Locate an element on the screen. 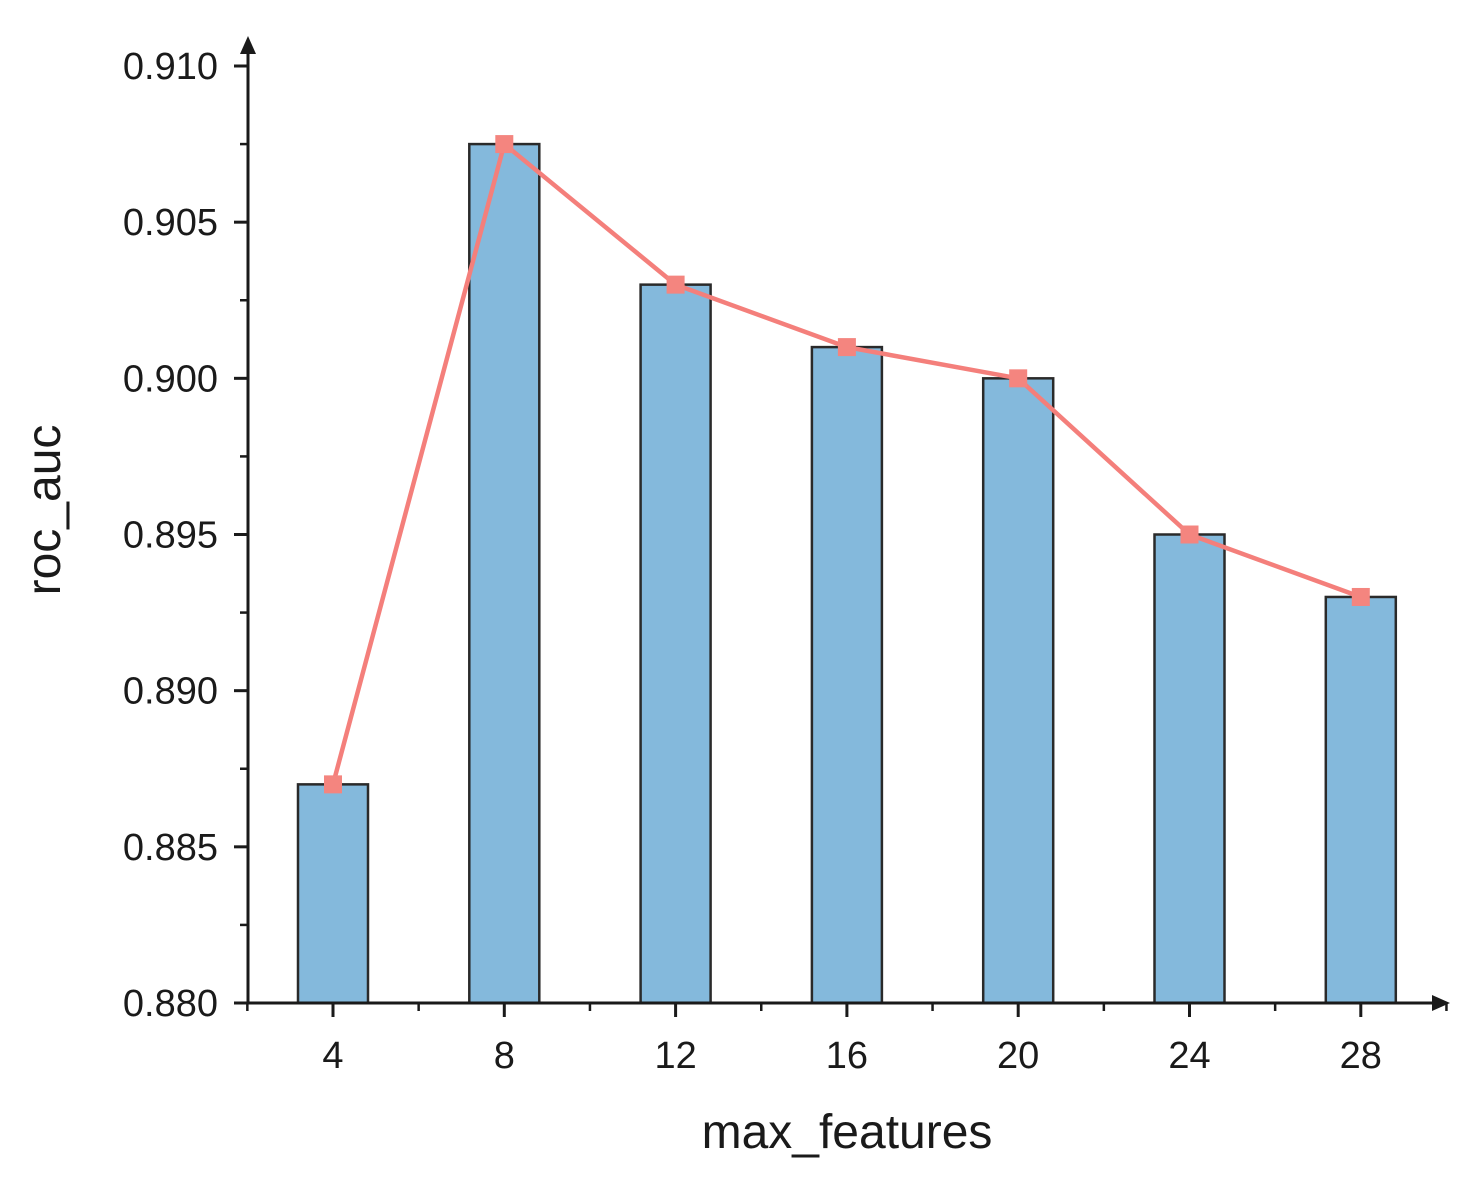  y-tick-label: 0.905 is located at coordinates (170, 223).